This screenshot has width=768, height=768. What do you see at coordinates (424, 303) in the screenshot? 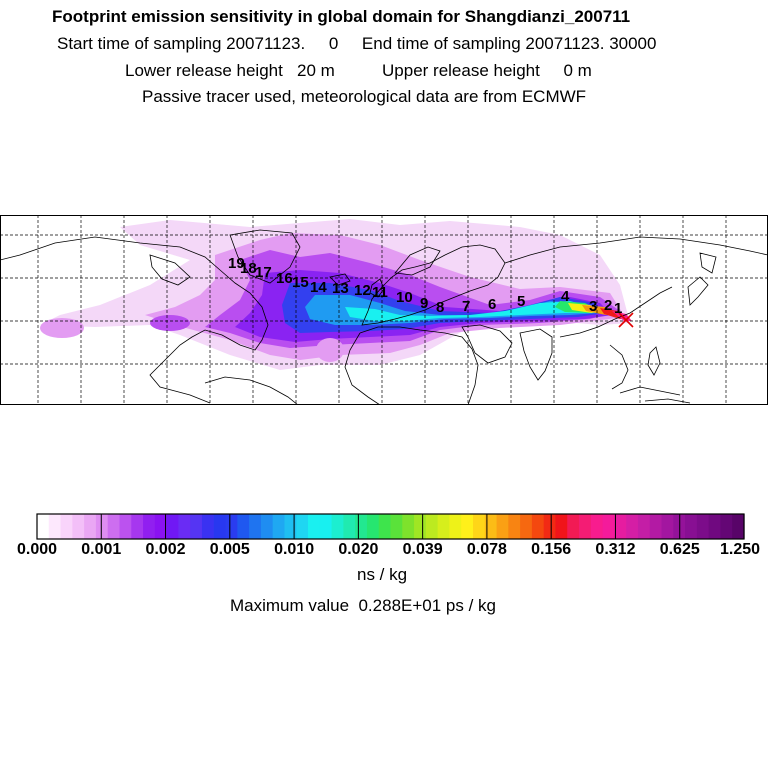
I see `trajectory-label: 9` at bounding box center [424, 303].